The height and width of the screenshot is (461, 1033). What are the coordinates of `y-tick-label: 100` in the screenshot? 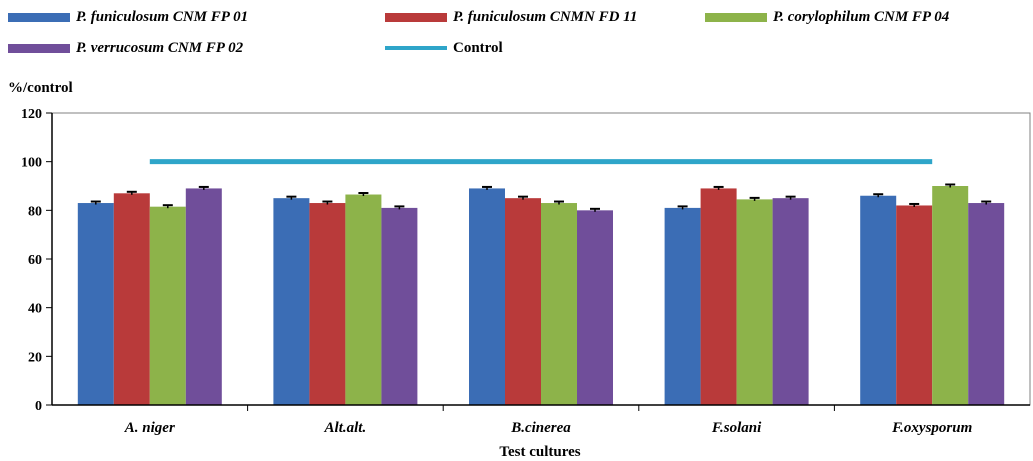 It's located at (31, 163).